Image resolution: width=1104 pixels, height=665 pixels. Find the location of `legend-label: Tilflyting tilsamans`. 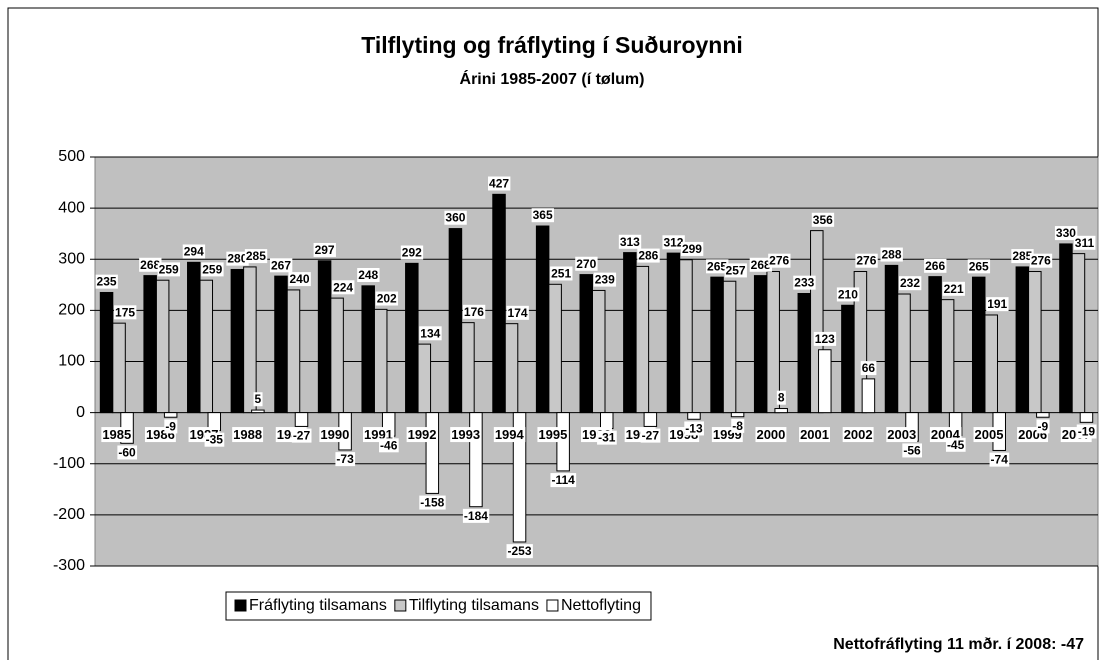

legend-label: Tilflyting tilsamans is located at coordinates (474, 605).